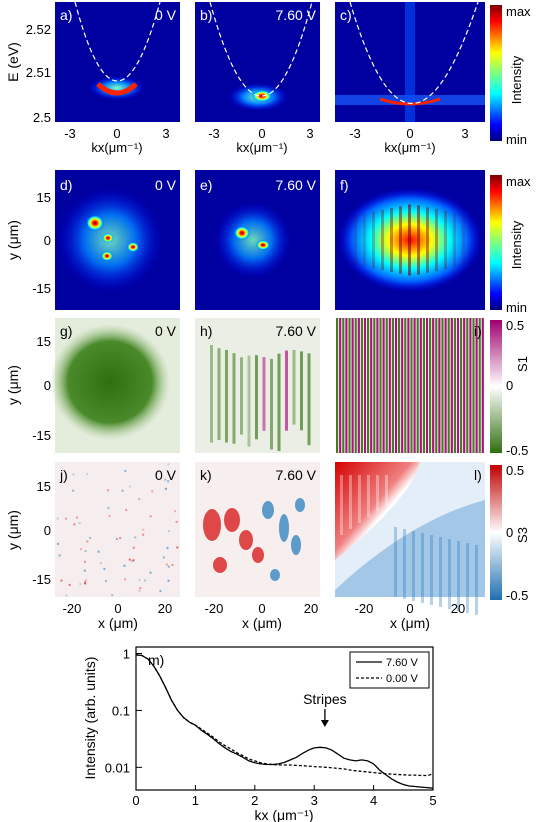  Describe the element at coordinates (261, 608) in the screenshot. I see `panel-k-xtick-2: 0` at that location.